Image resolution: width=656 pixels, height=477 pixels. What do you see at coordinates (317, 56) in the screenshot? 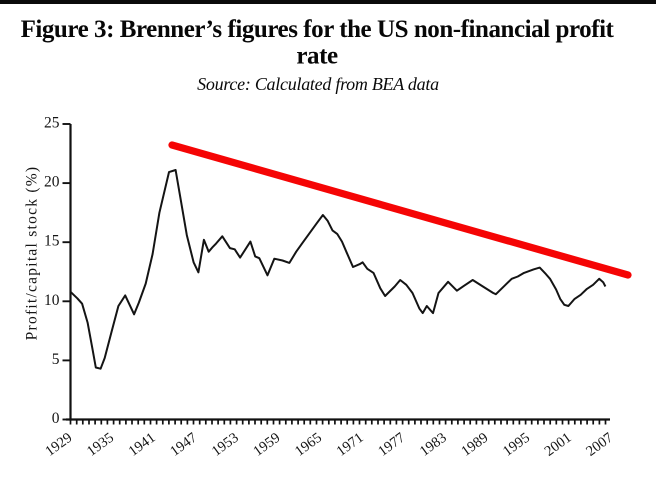
I see `svg-text: rate` at bounding box center [317, 56].